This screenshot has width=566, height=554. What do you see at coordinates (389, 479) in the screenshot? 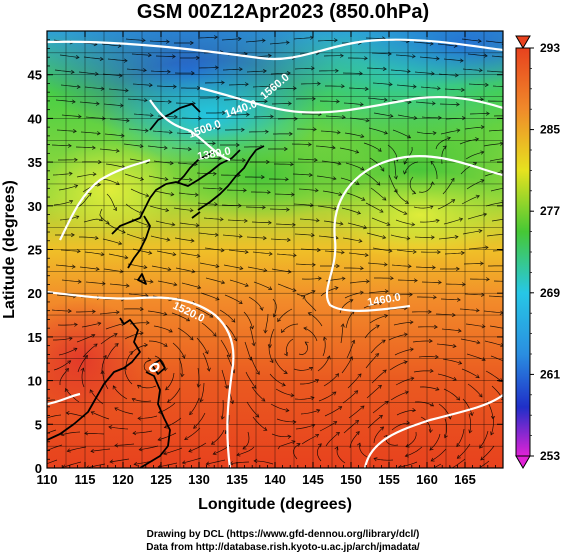
I see `x-tick-label: 155` at bounding box center [389, 479].